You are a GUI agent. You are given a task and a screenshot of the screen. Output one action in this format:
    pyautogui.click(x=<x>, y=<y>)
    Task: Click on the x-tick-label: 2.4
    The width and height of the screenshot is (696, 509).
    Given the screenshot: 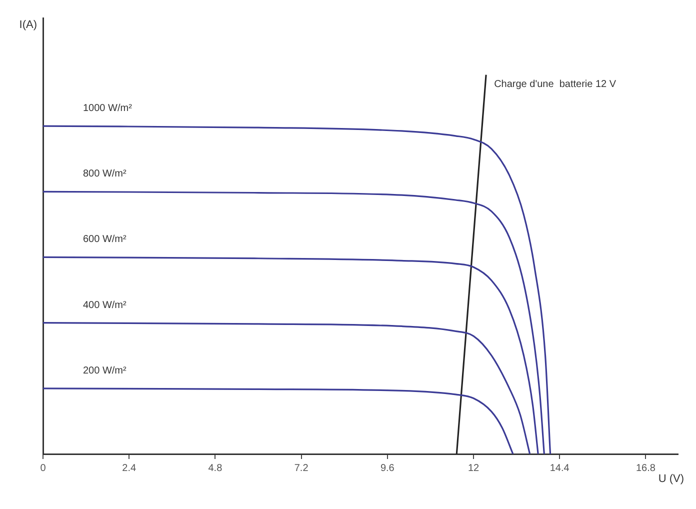 What is the action you would take?
    pyautogui.click(x=129, y=468)
    